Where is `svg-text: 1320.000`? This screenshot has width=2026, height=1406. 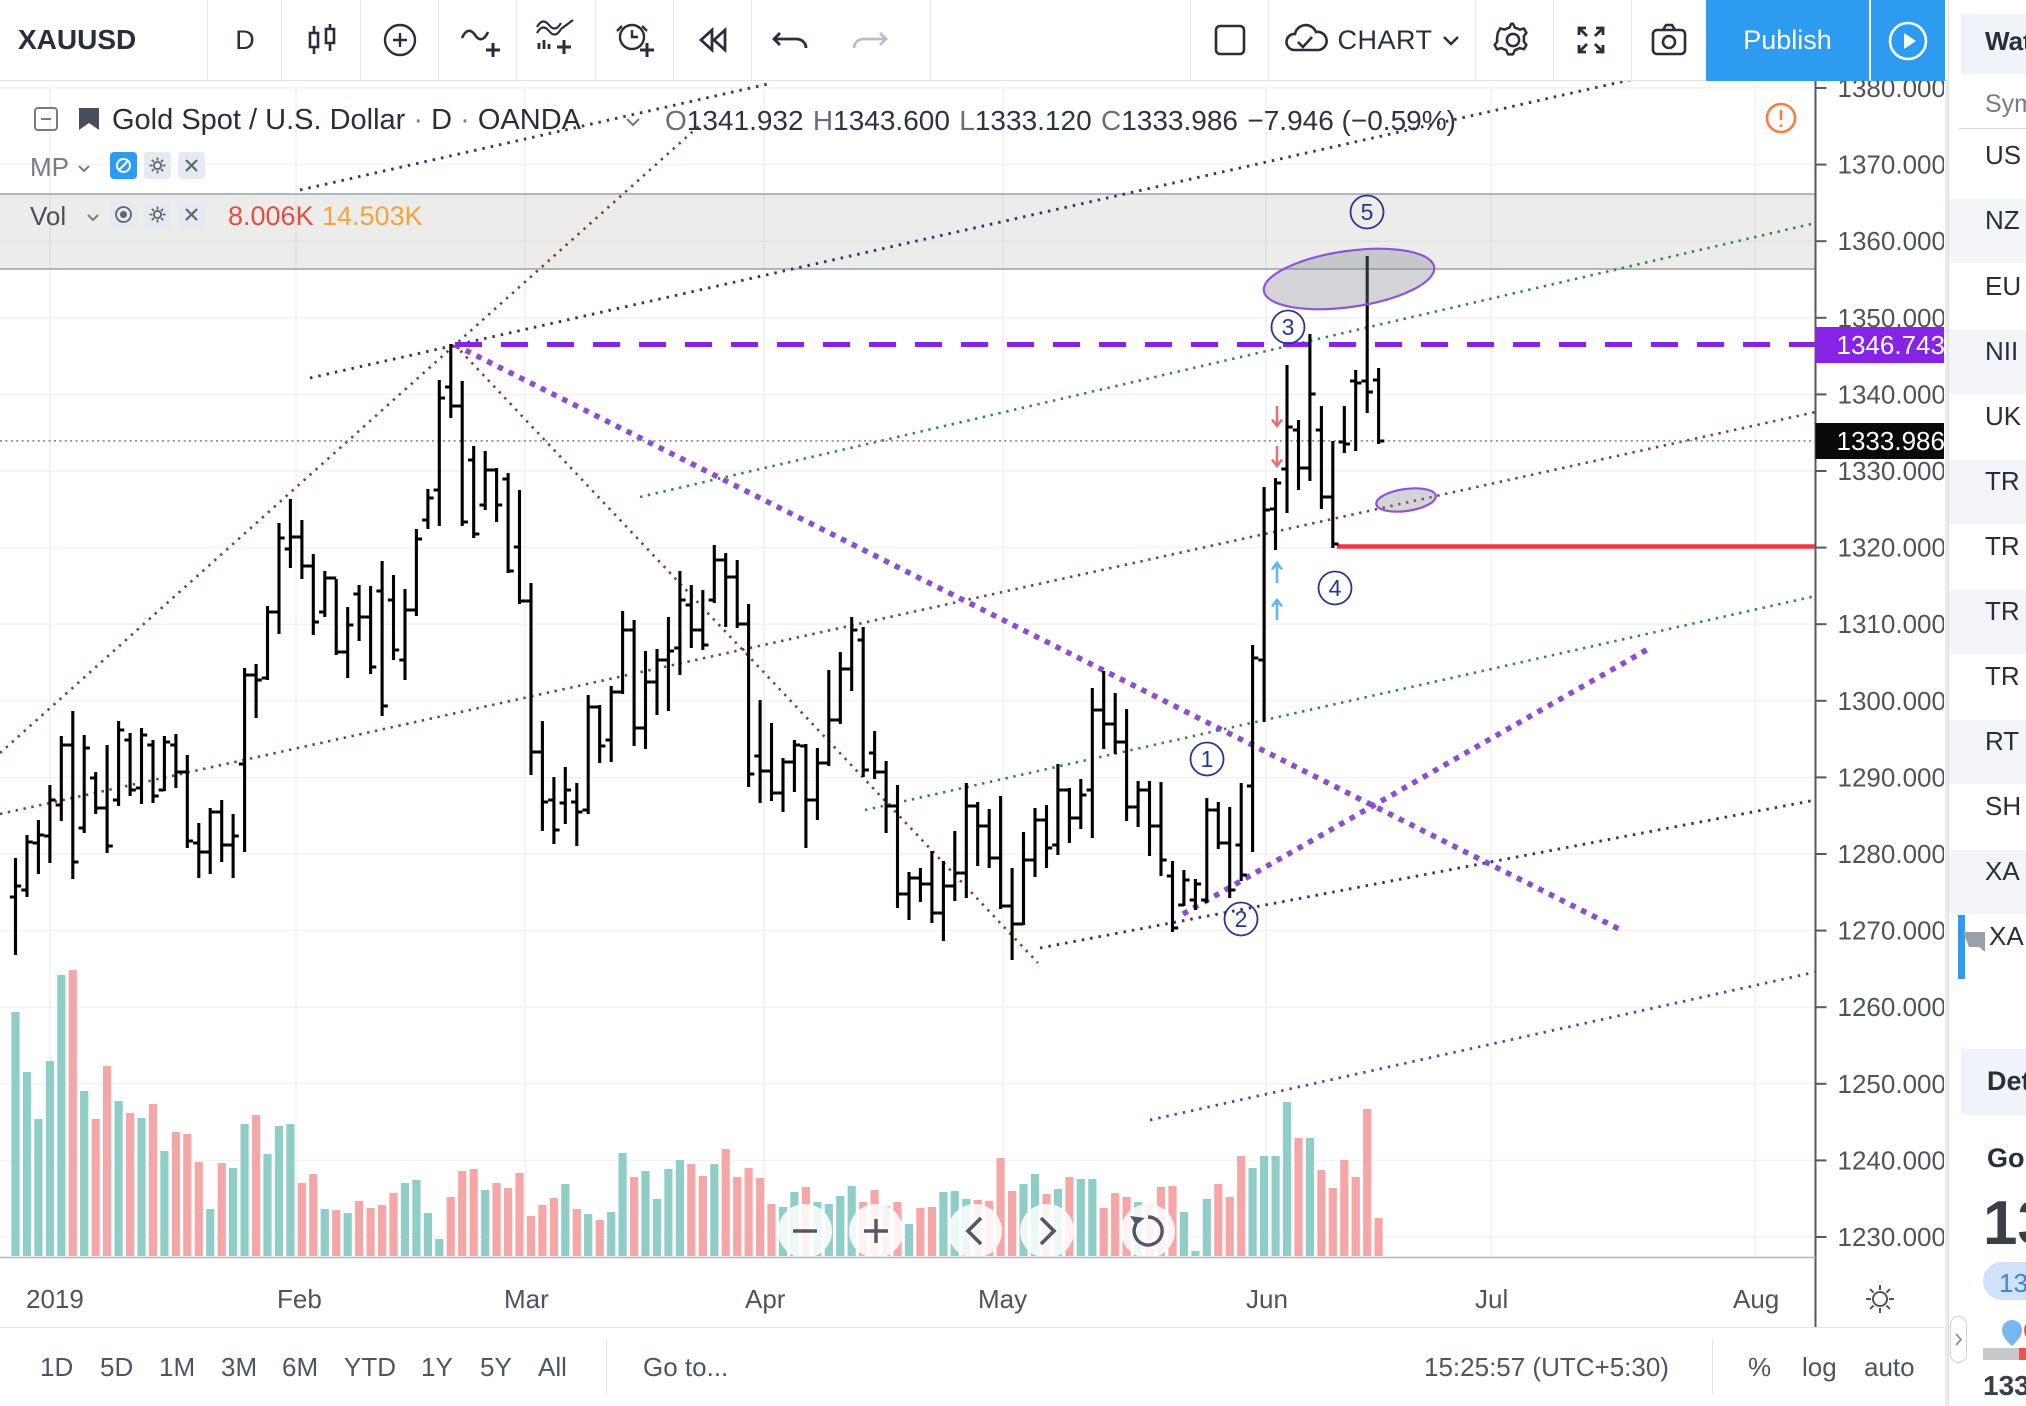 svg-text: 1320.000 is located at coordinates (1891, 548).